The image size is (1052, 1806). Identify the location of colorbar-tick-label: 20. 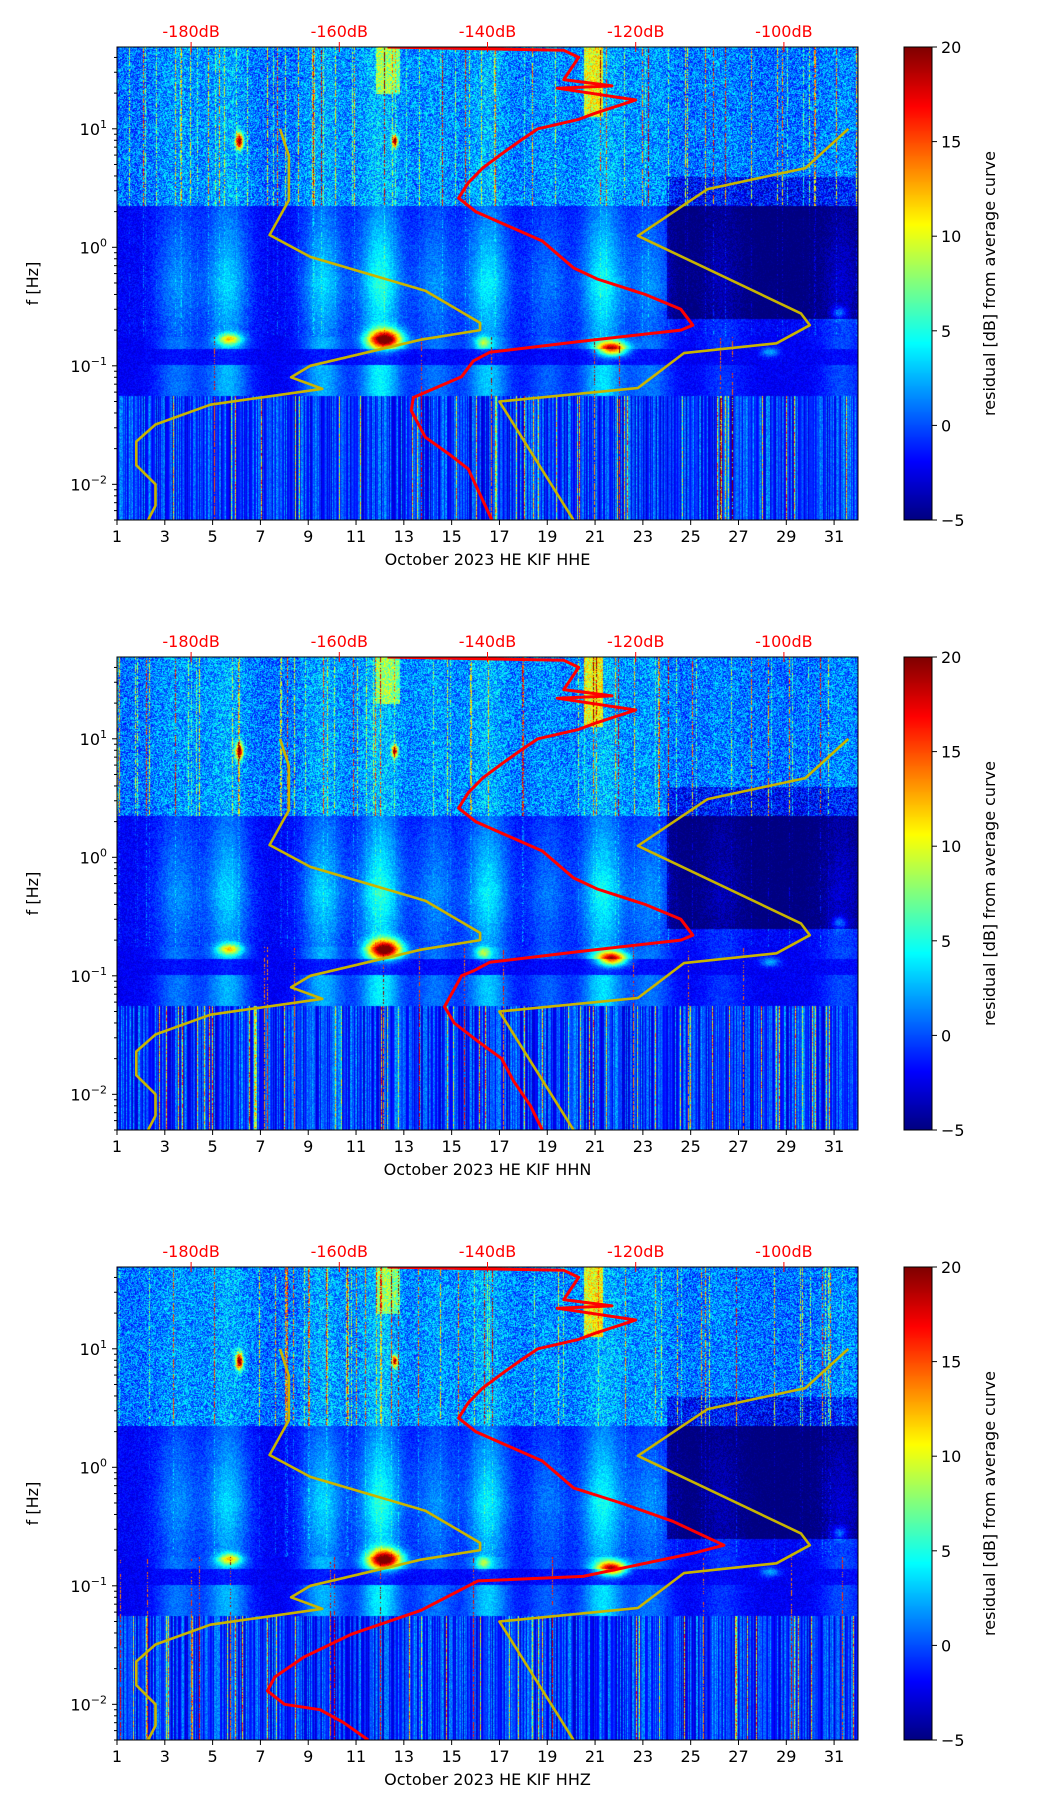
(951, 1267).